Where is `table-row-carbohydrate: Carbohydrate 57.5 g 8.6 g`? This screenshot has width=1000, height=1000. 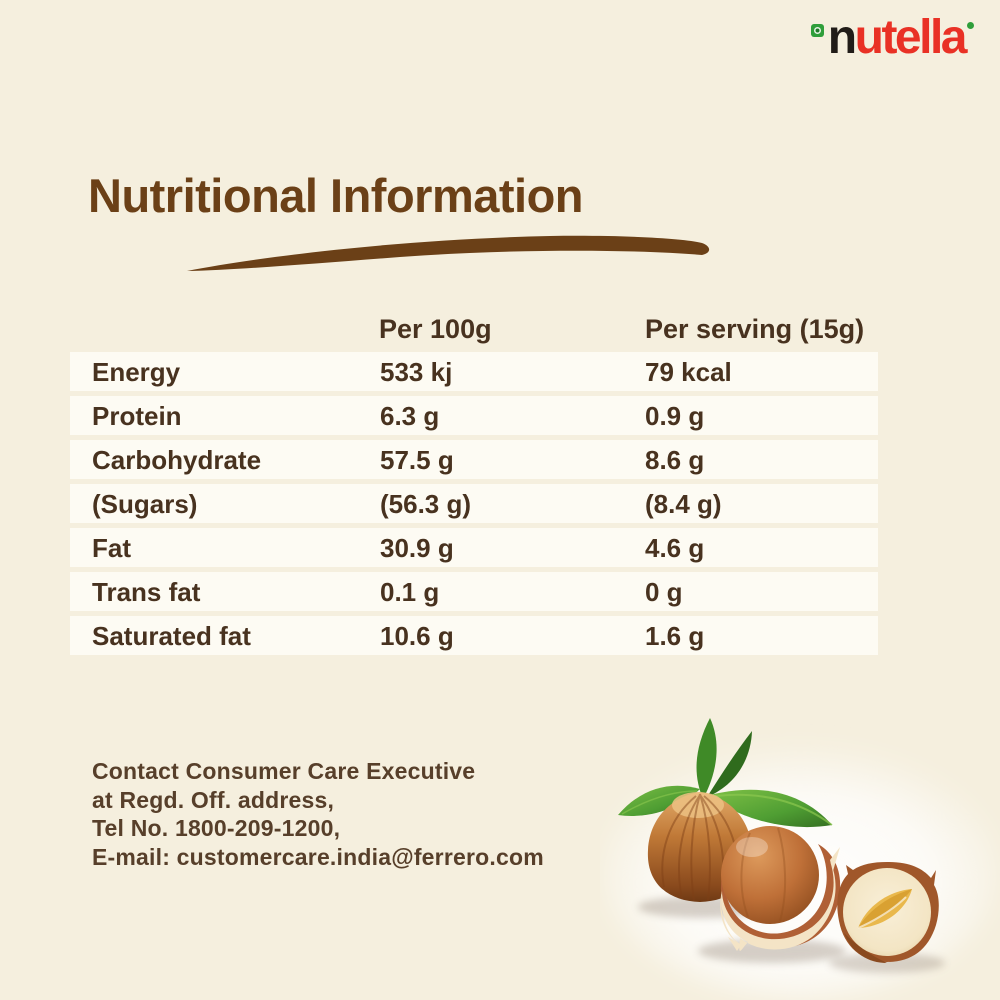 table-row-carbohydrate: Carbohydrate 57.5 g 8.6 g is located at coordinates (474, 459).